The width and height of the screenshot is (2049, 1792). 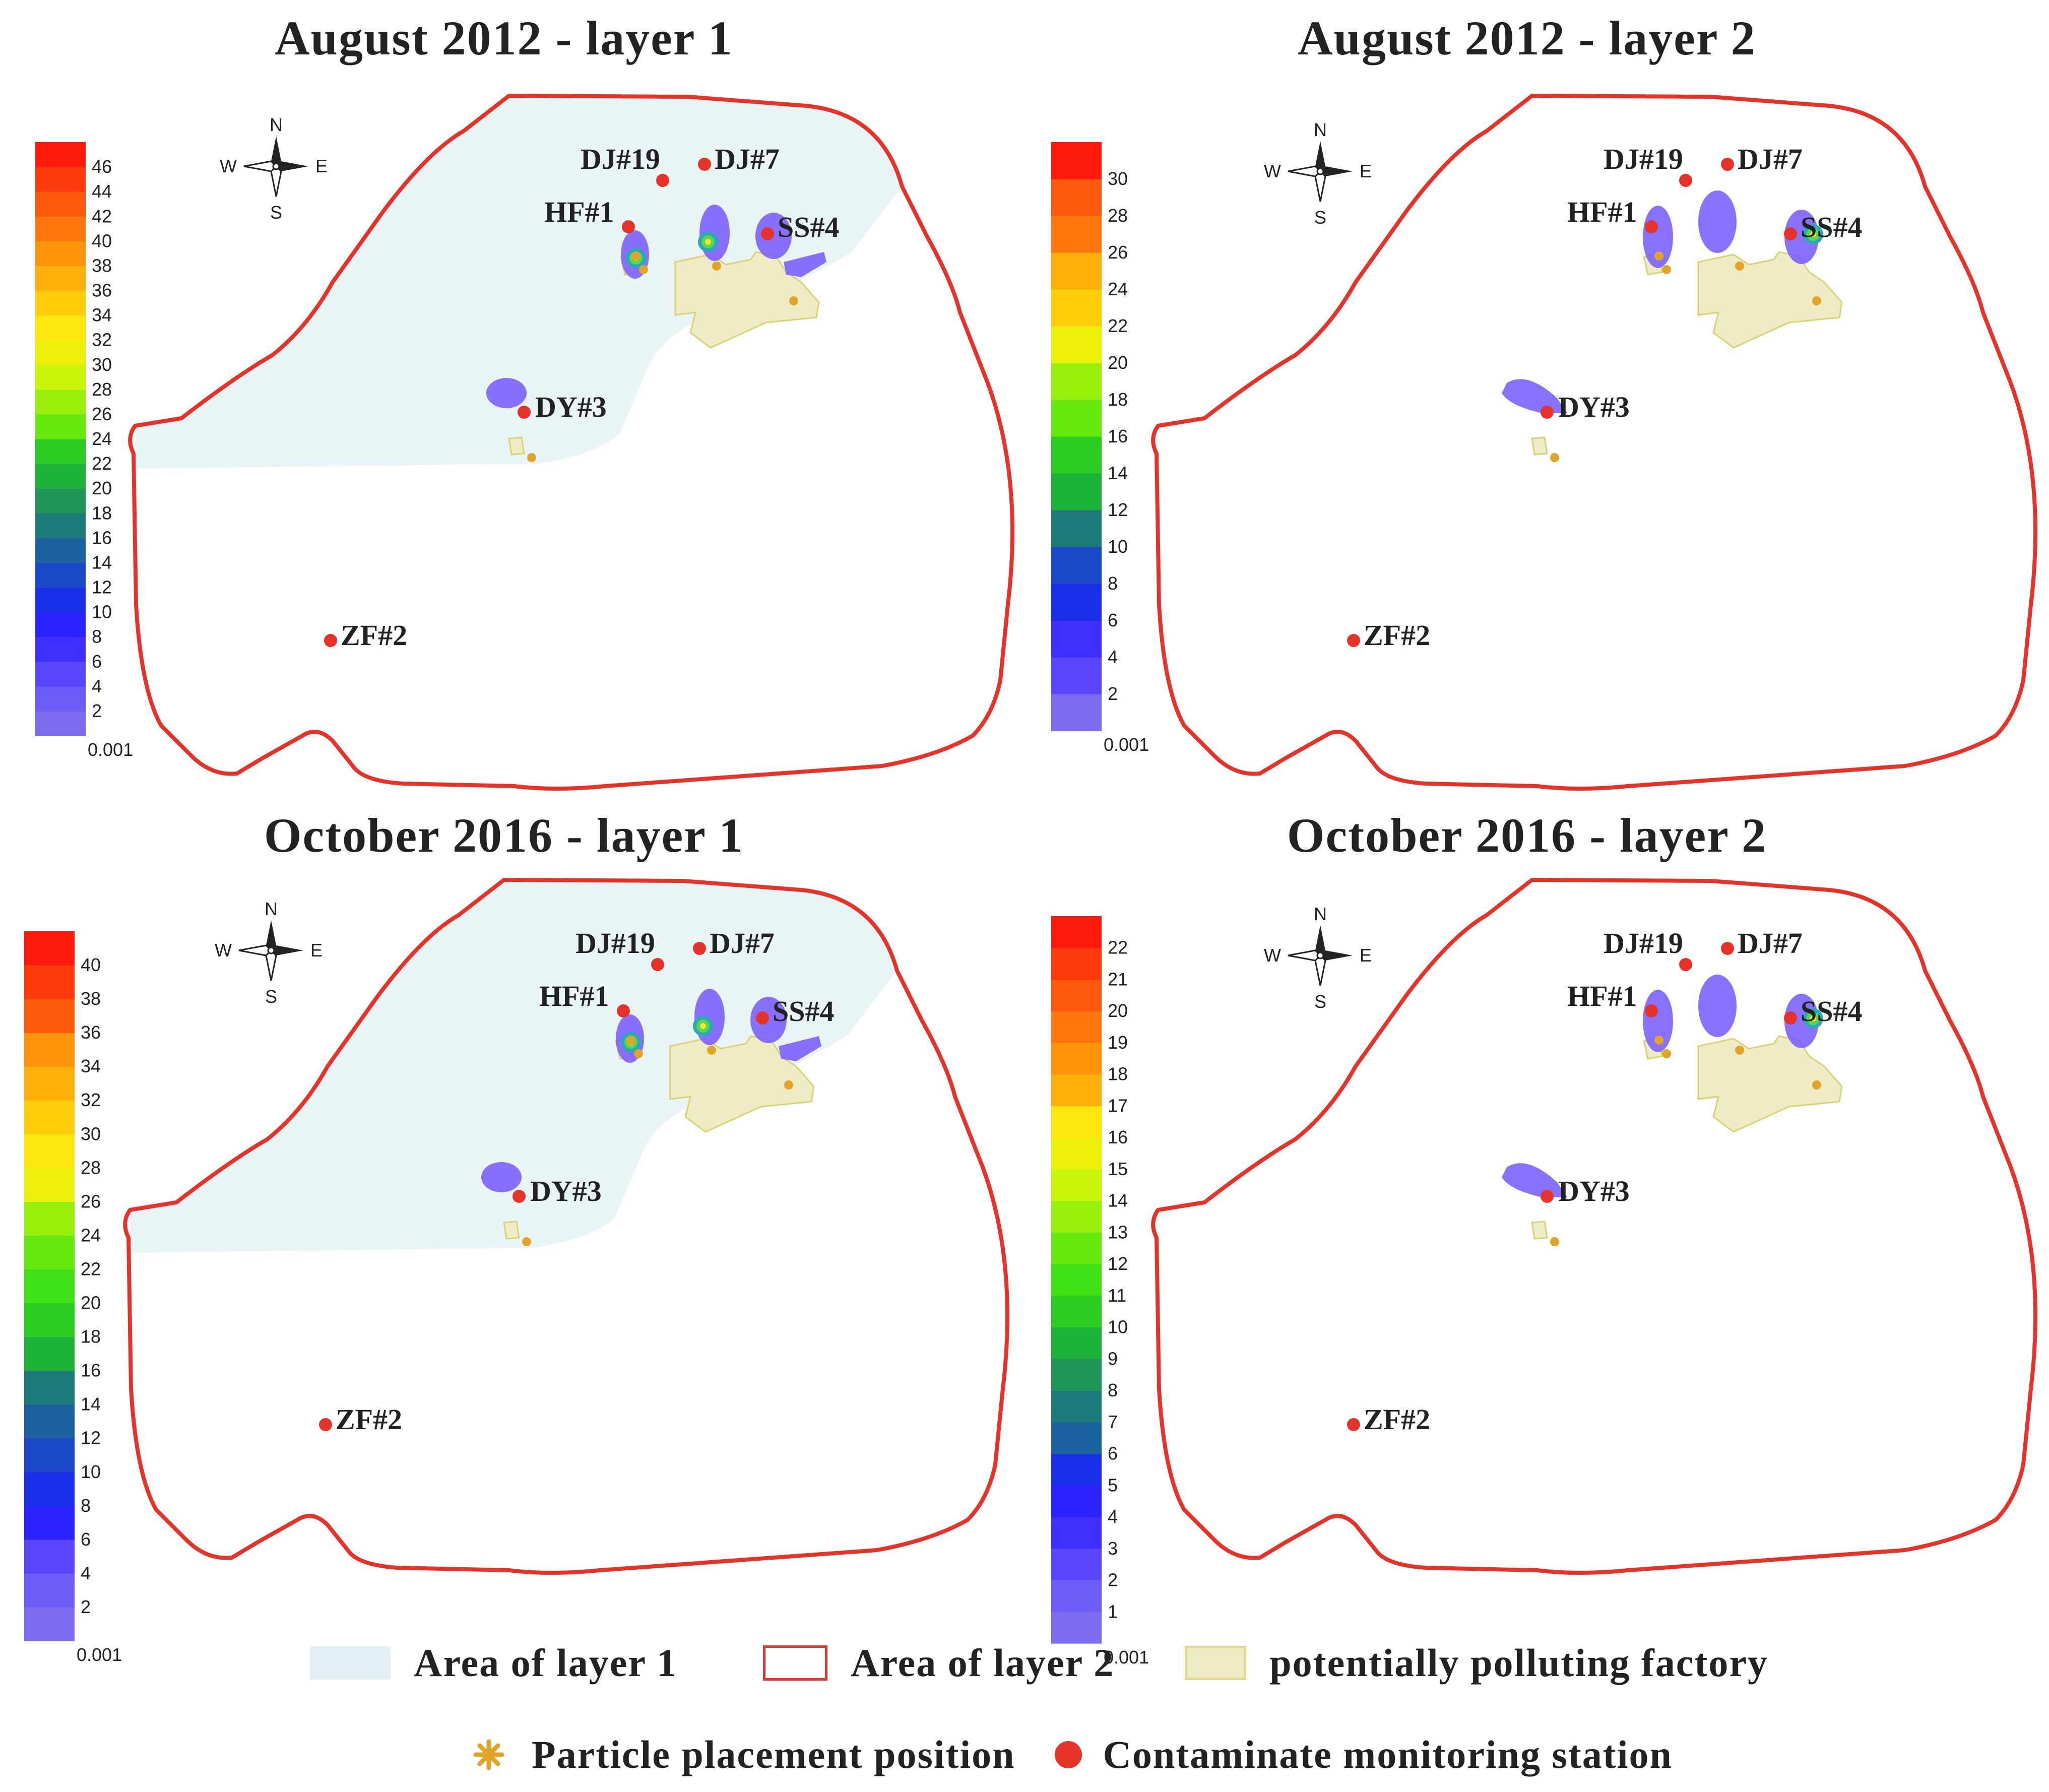 What do you see at coordinates (1320, 217) in the screenshot?
I see `compass-letter-1: S` at bounding box center [1320, 217].